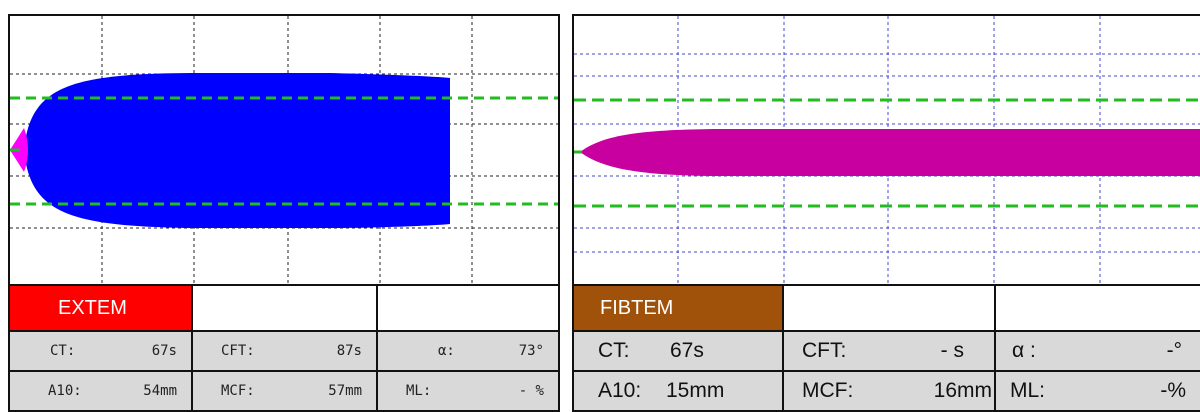  I want to click on fibtem-mcf-value: 16mm, so click(962, 390).